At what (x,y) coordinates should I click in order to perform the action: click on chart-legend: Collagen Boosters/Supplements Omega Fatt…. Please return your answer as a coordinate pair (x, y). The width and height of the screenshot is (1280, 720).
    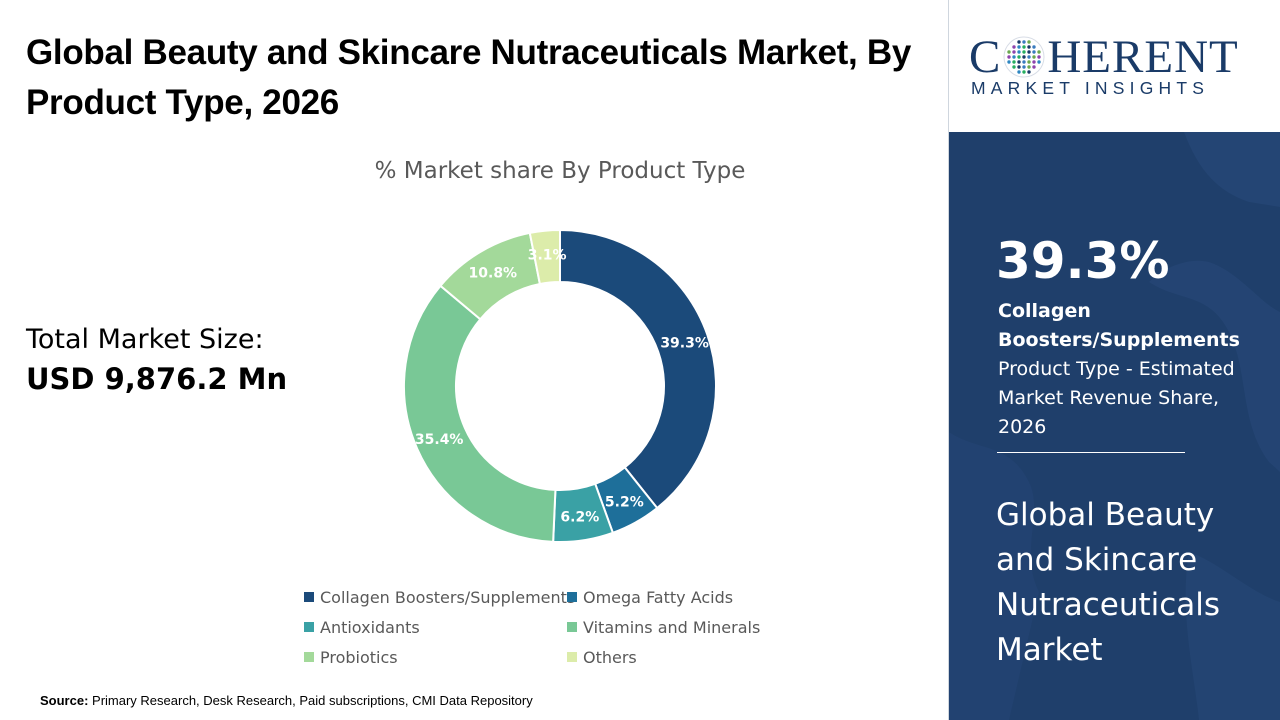
    Looking at the image, I should click on (560, 627).